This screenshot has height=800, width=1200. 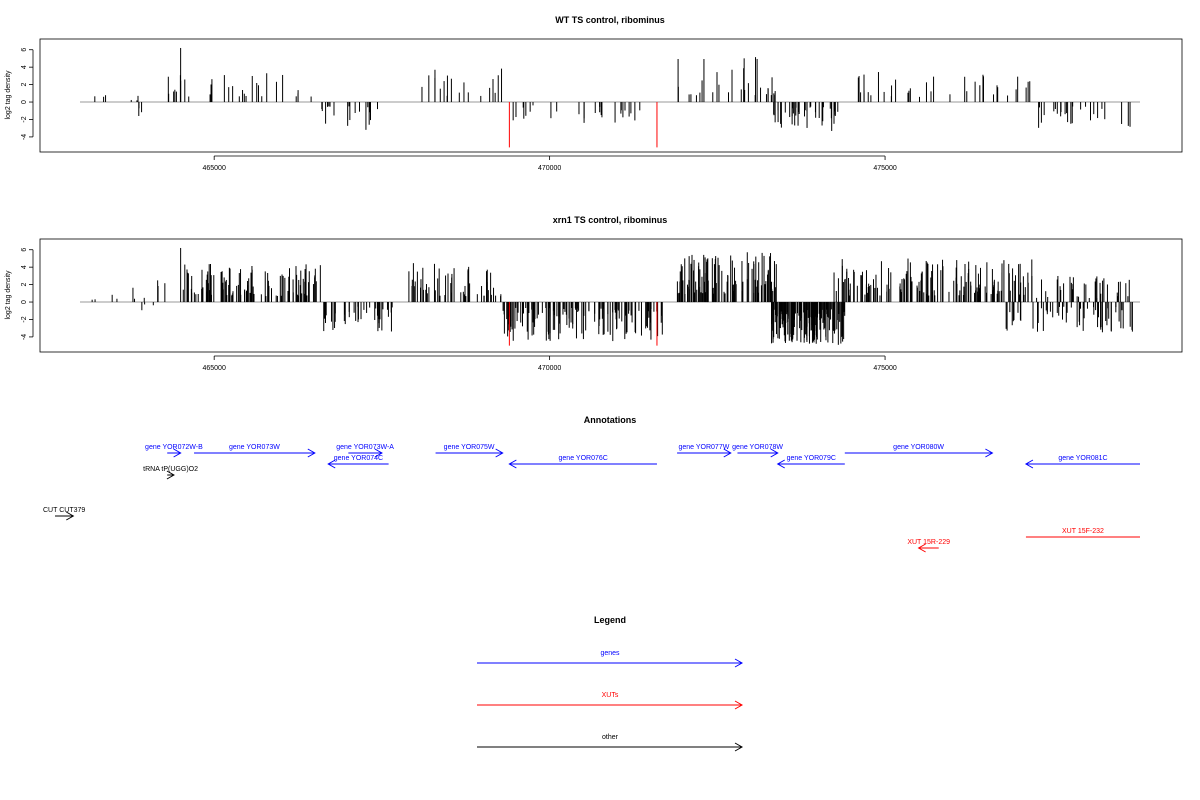 I want to click on annotation-feature: gene YOR077W, so click(x=704, y=451).